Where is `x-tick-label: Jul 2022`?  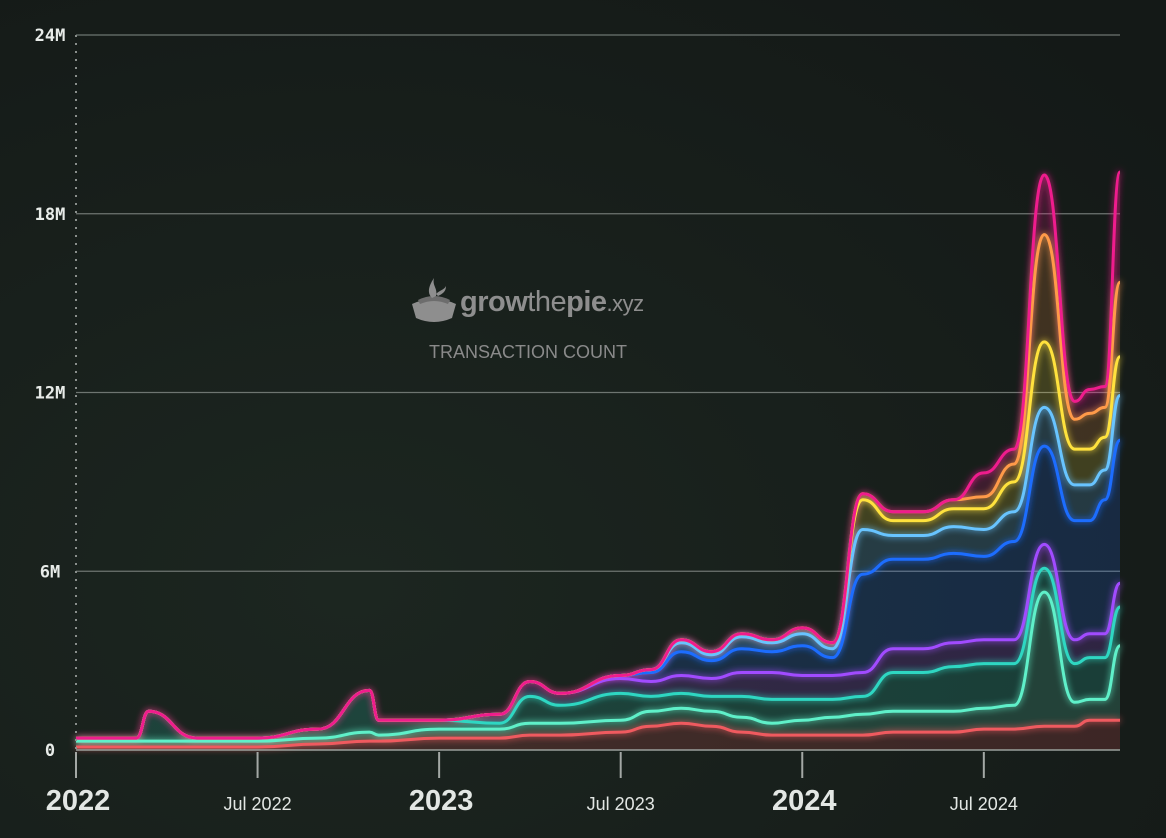 x-tick-label: Jul 2022 is located at coordinates (258, 804).